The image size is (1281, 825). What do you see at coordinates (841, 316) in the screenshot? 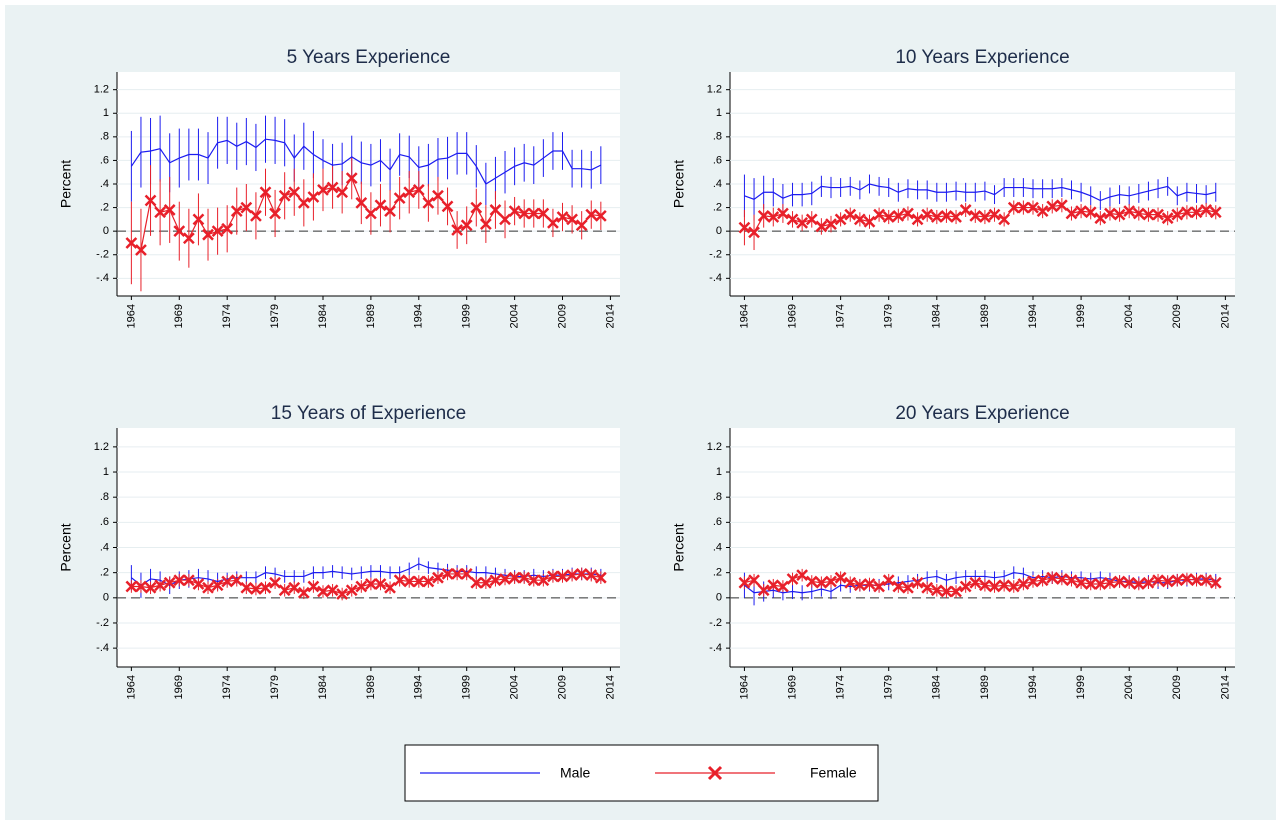
I see `x-tick-label: 1974` at bounding box center [841, 316].